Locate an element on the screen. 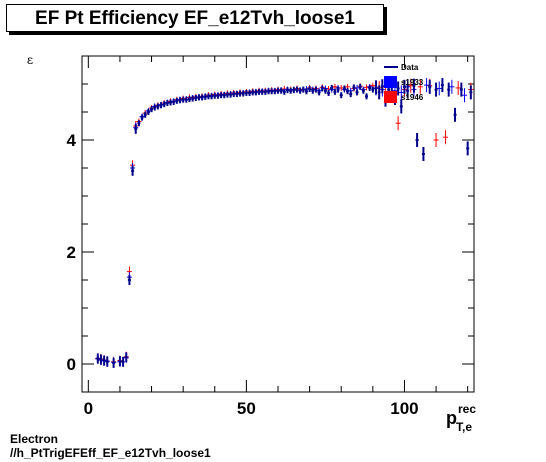 The width and height of the screenshot is (546, 462). legend-marker is located at coordinates (390, 82).